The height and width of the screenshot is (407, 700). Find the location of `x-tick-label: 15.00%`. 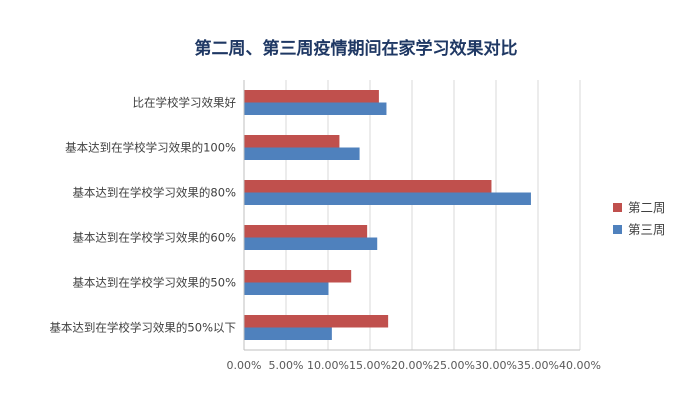

x-tick-label: 15.00% is located at coordinates (370, 365).